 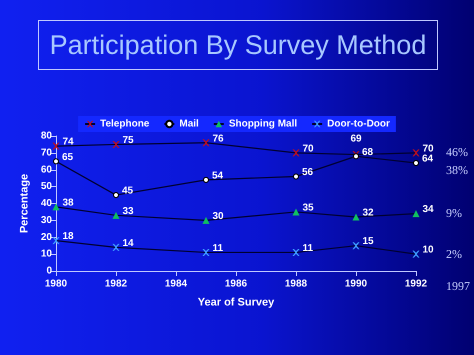 I want to click on data-label: 10, so click(x=428, y=250).